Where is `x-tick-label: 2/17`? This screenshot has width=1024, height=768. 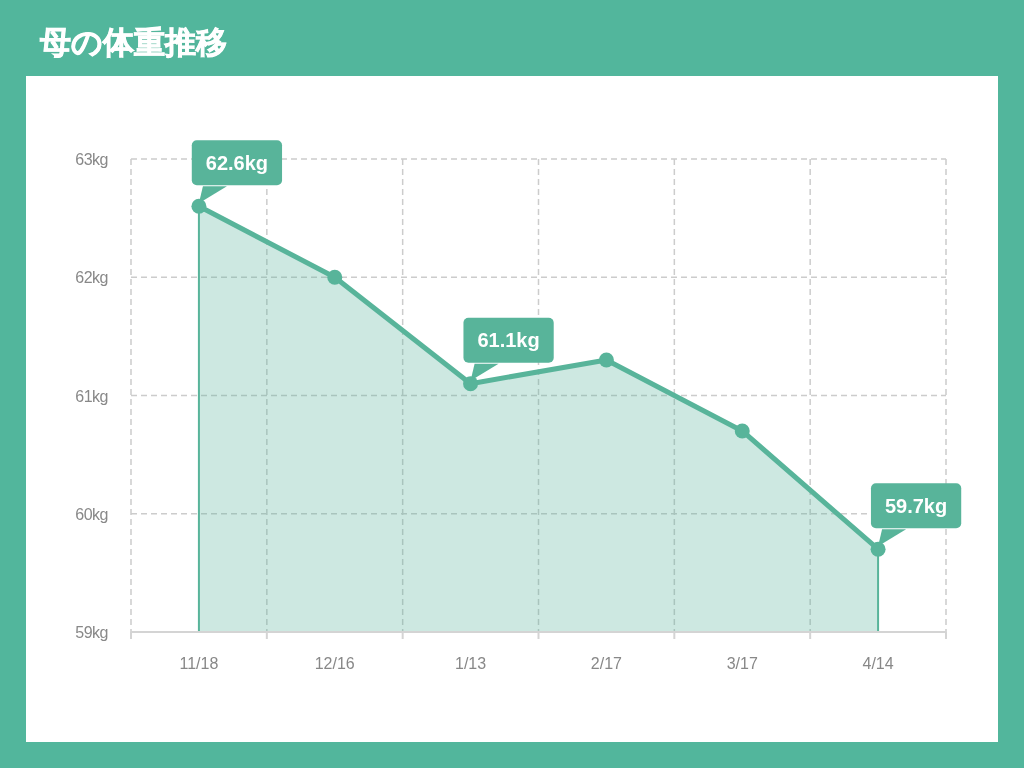
x-tick-label: 2/17 is located at coordinates (606, 663).